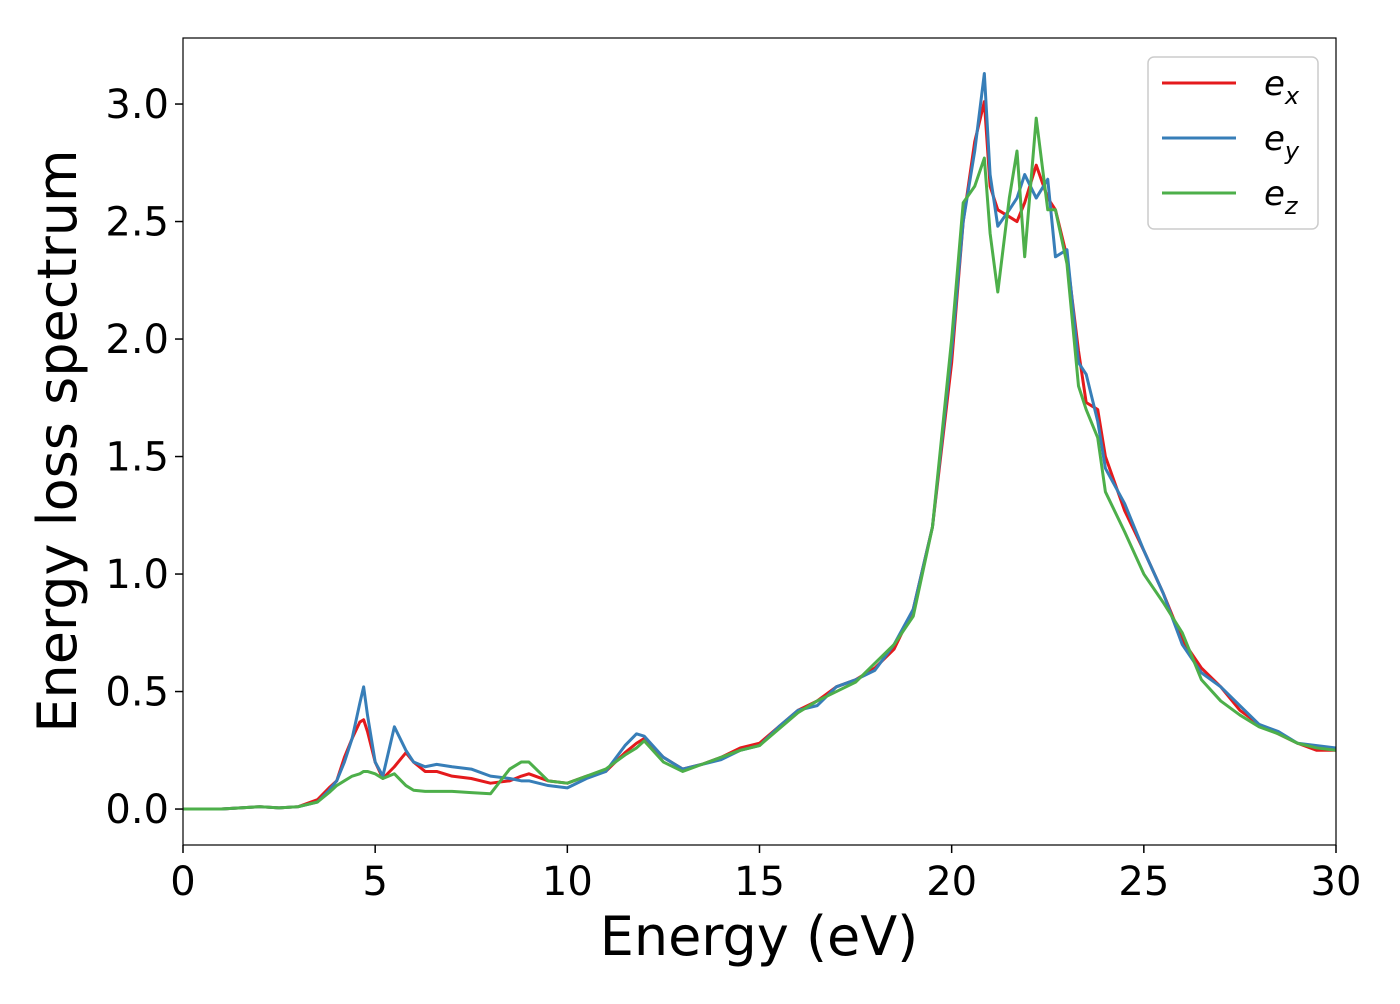 Image resolution: width=1400 pixels, height=1004 pixels. What do you see at coordinates (182, 882) in the screenshot?
I see `x-tick-label: 0` at bounding box center [182, 882].